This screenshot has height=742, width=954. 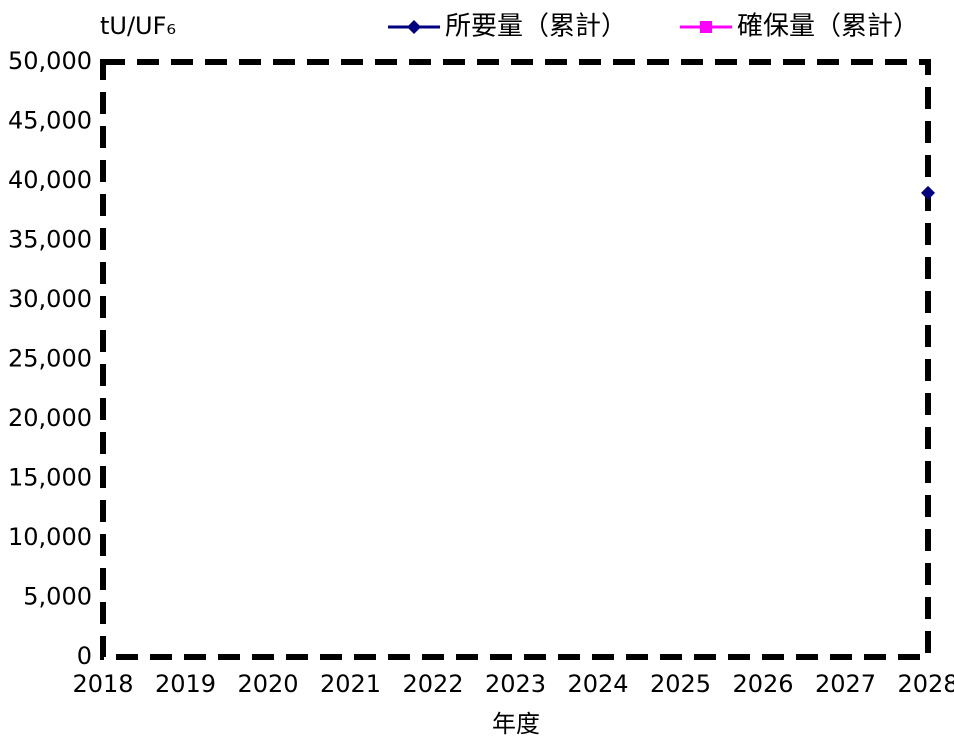 What do you see at coordinates (50, 418) in the screenshot?
I see `y-tick-label: 20,000` at bounding box center [50, 418].